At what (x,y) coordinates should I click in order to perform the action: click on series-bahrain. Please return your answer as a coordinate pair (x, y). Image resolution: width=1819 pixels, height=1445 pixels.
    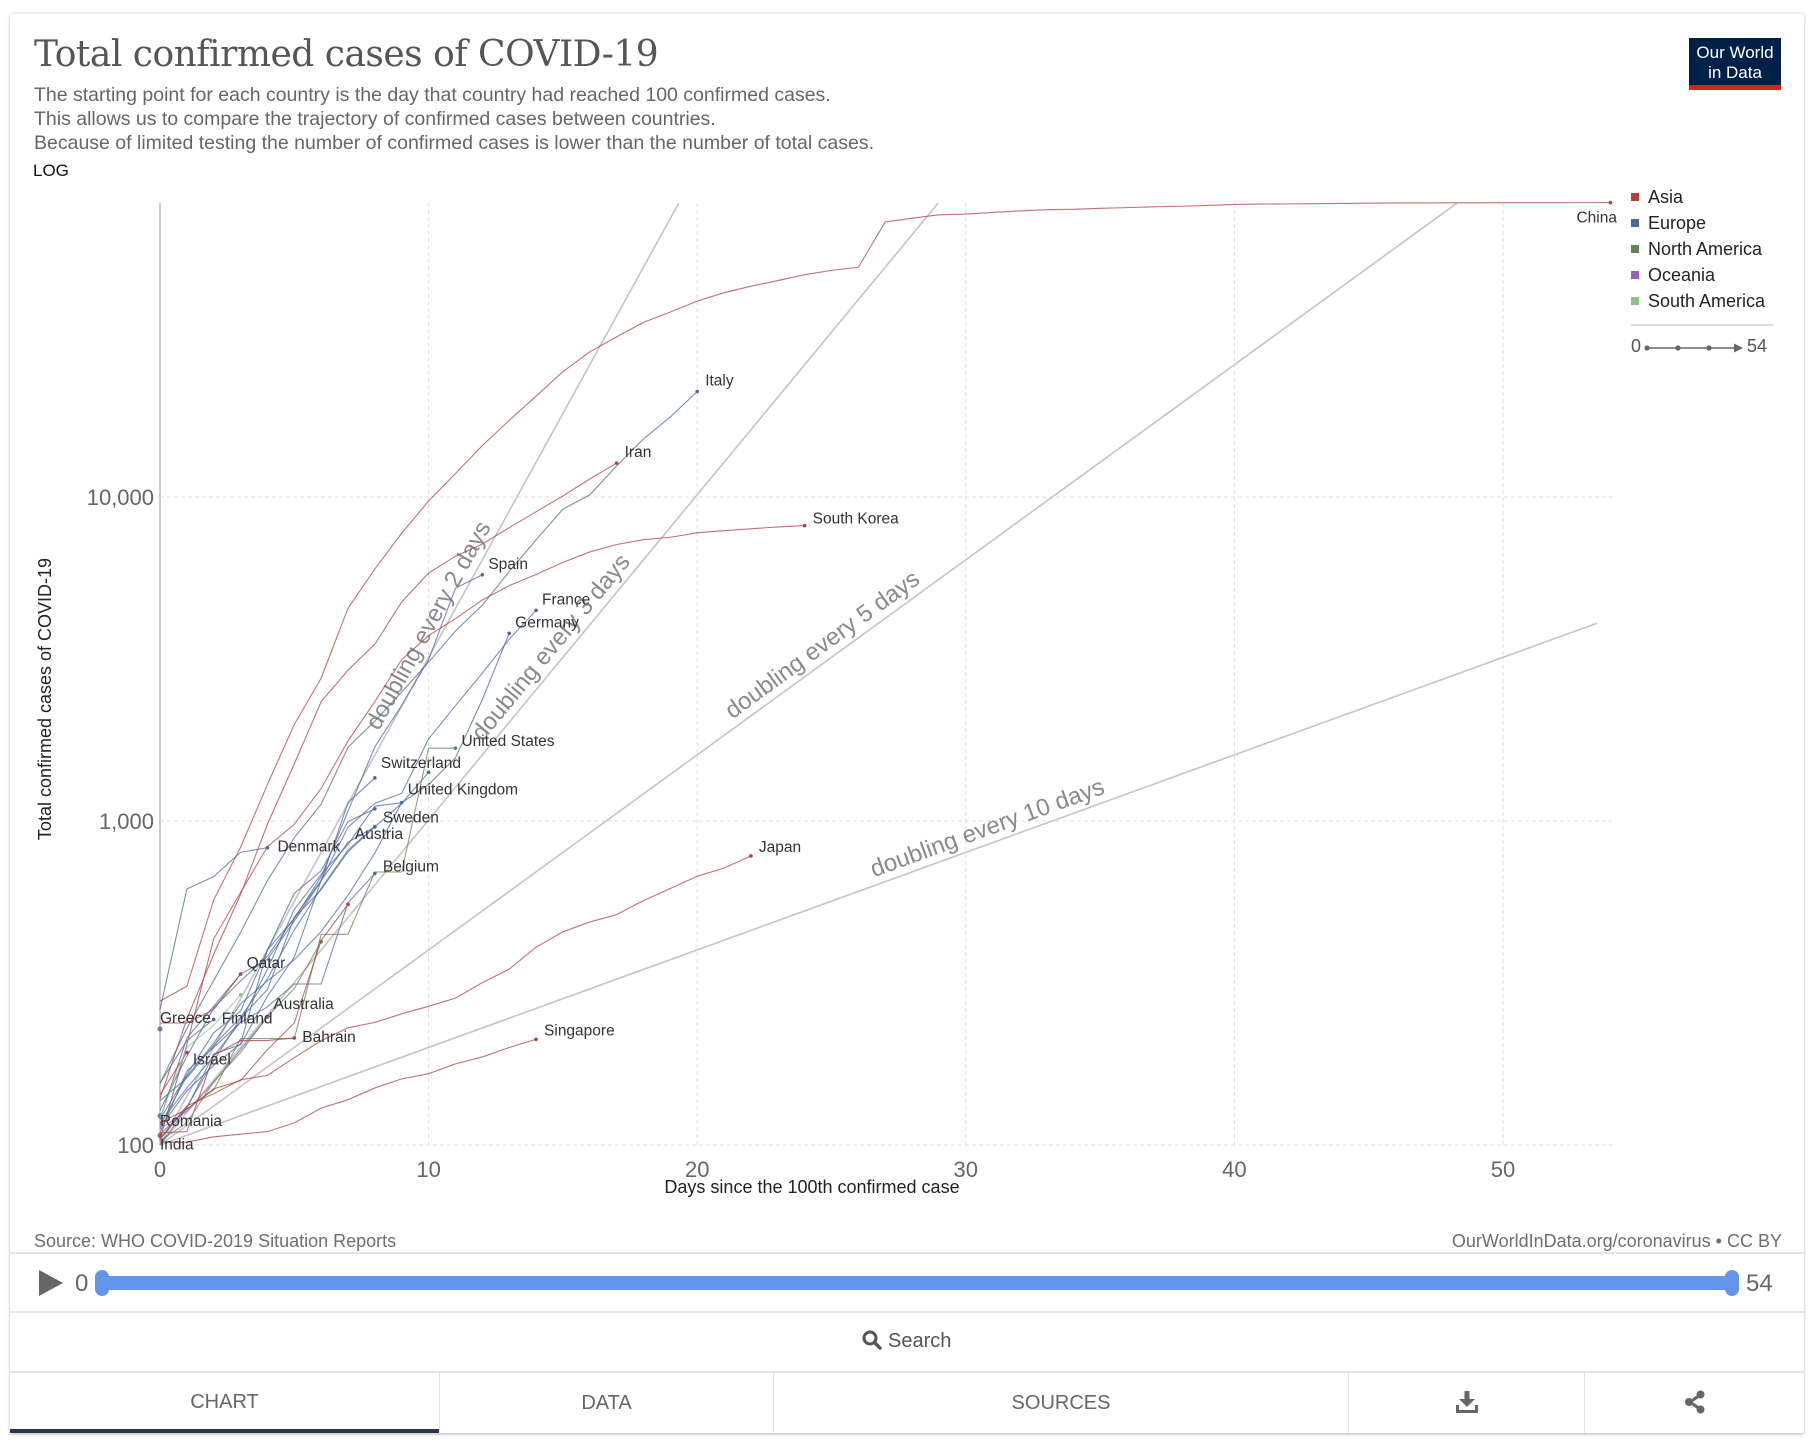
    Looking at the image, I should click on (227, 1085).